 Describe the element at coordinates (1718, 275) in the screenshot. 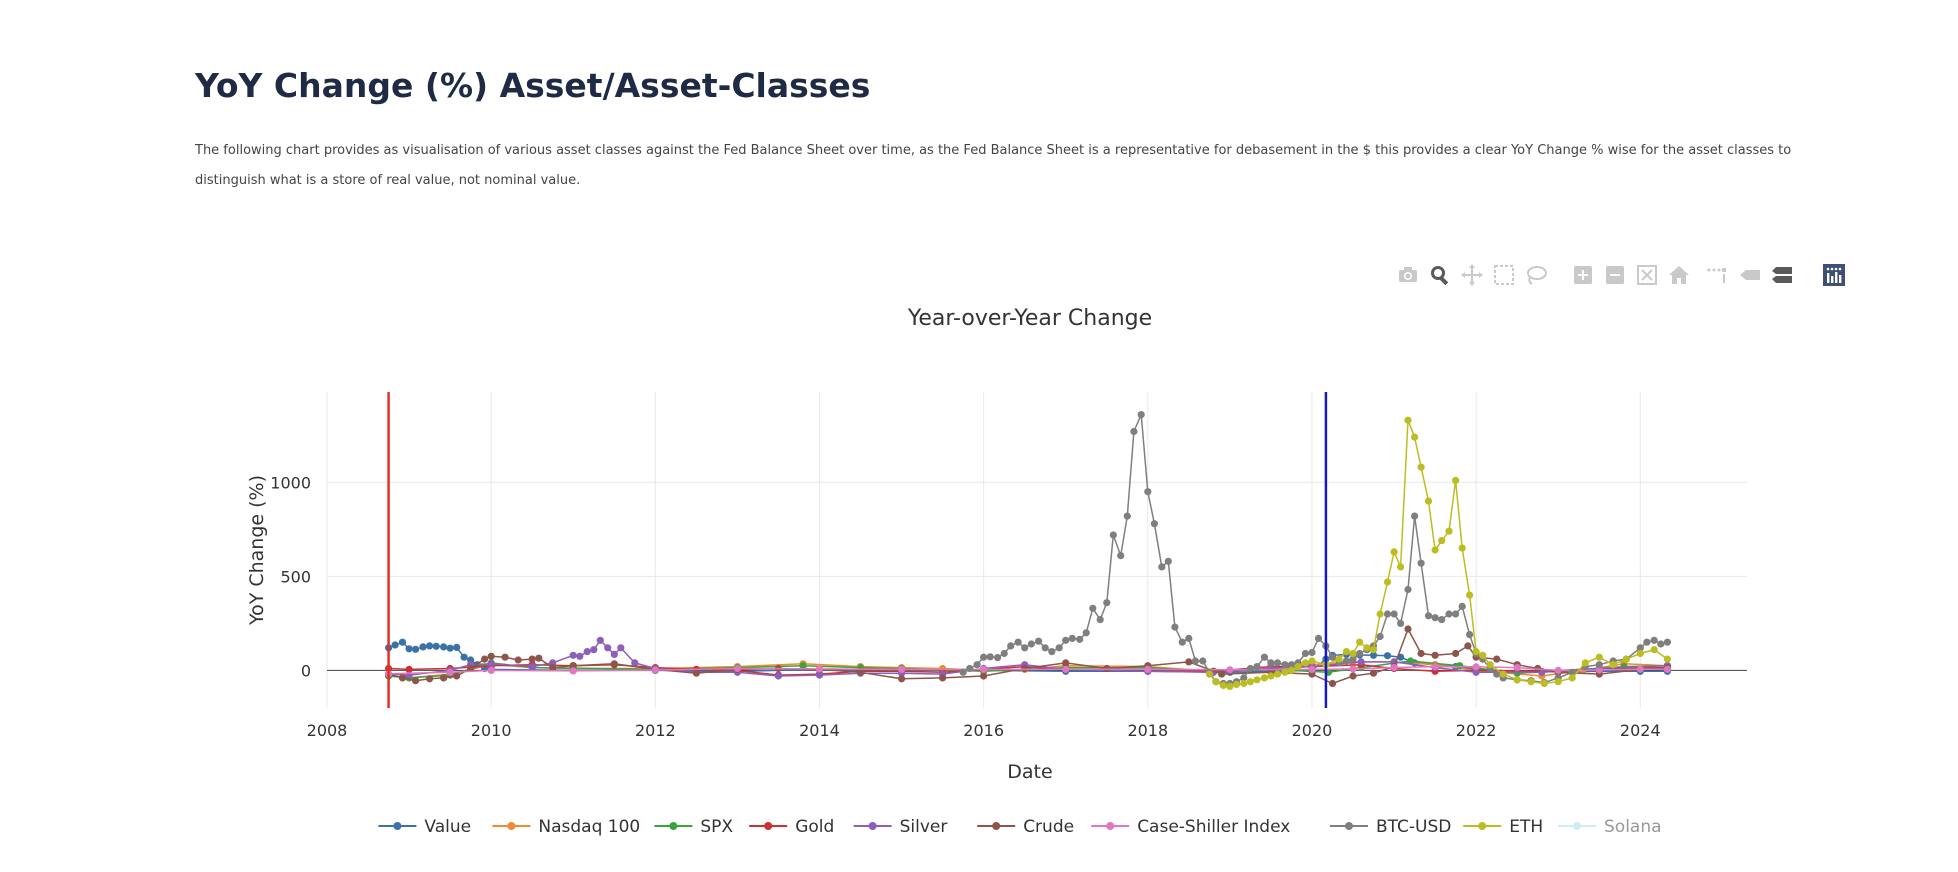

I see `spike-lines-icon` at that location.